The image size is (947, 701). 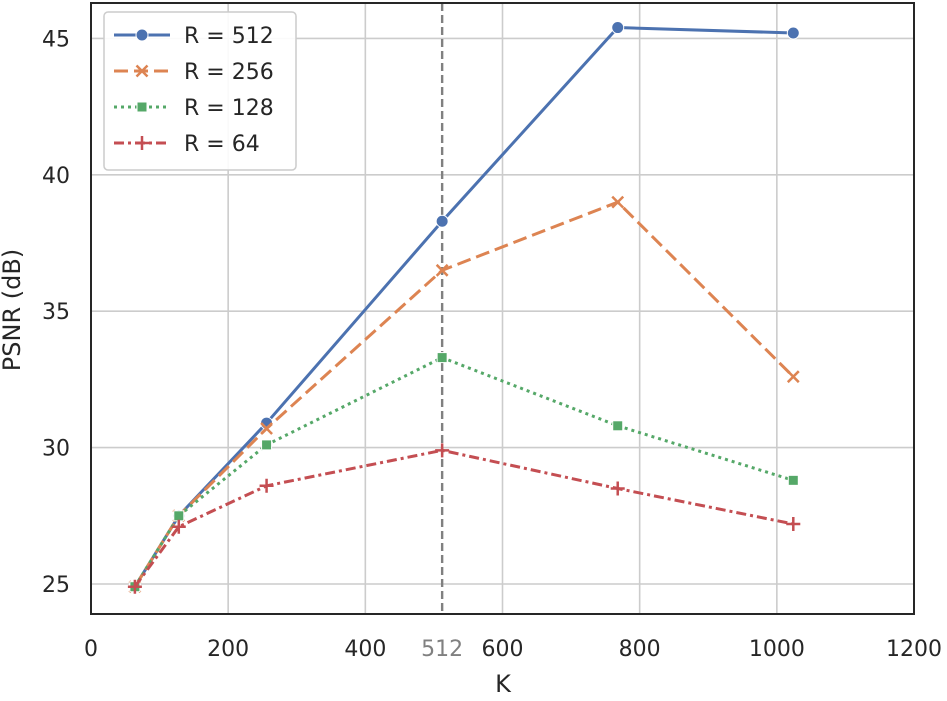 I want to click on y-tick-label: 45, so click(x=56, y=39).